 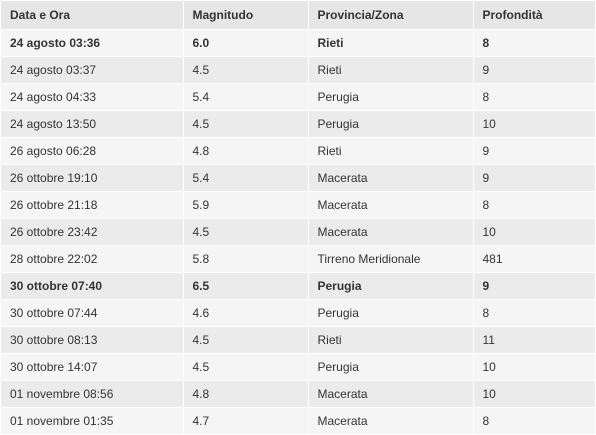 I want to click on cell-date-time: 01 novembre 08:56, so click(x=92, y=394).